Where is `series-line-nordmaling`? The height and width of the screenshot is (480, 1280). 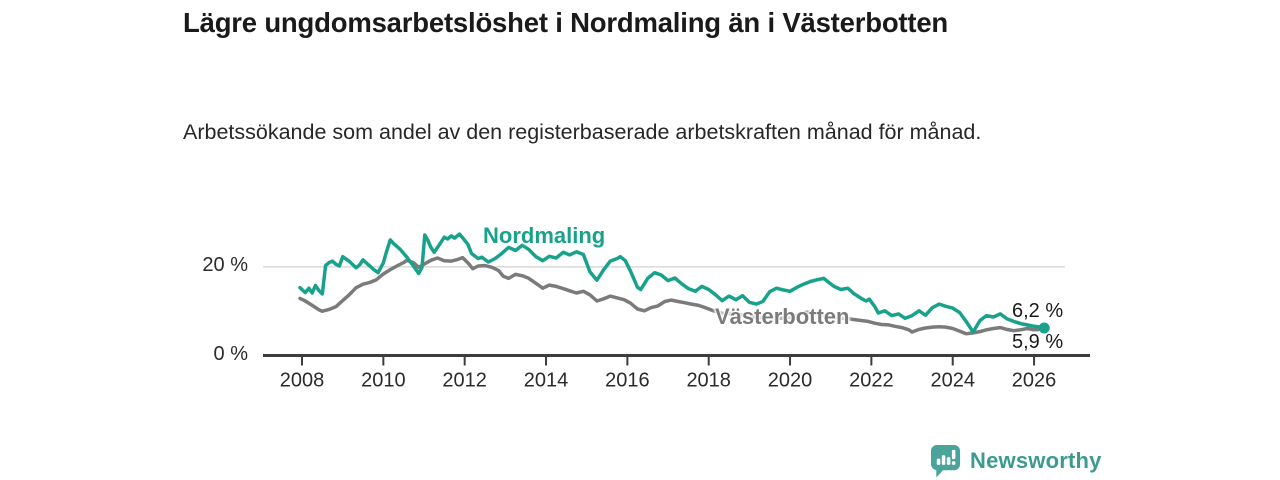
series-line-nordmaling is located at coordinates (672, 283).